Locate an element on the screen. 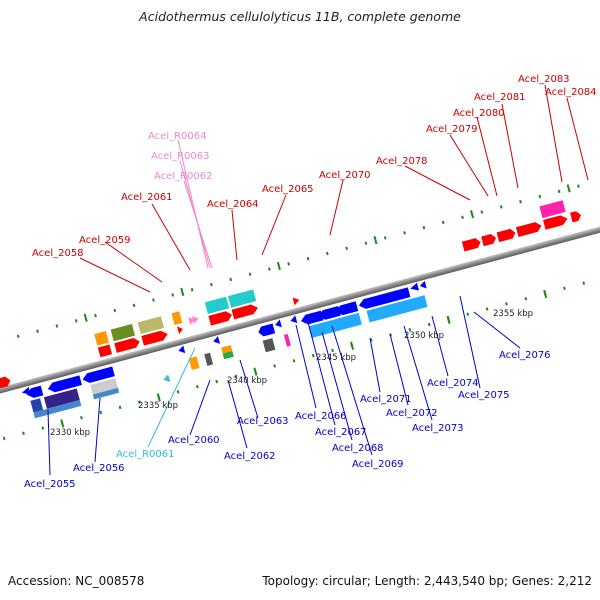 The width and height of the screenshot is (600, 600). gene-label: Acel_2075 is located at coordinates (484, 395).